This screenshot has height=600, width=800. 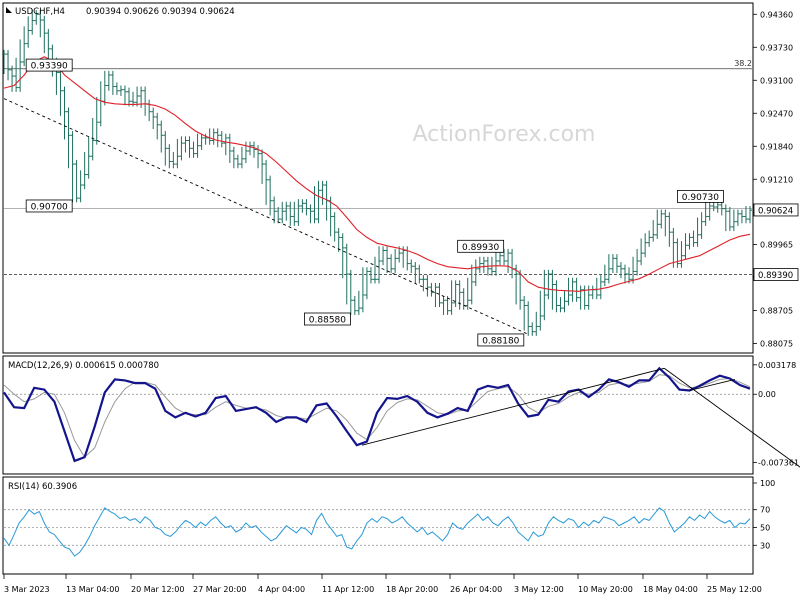 I want to click on x-axis-label: 18 Apr 20:00, so click(x=412, y=589).